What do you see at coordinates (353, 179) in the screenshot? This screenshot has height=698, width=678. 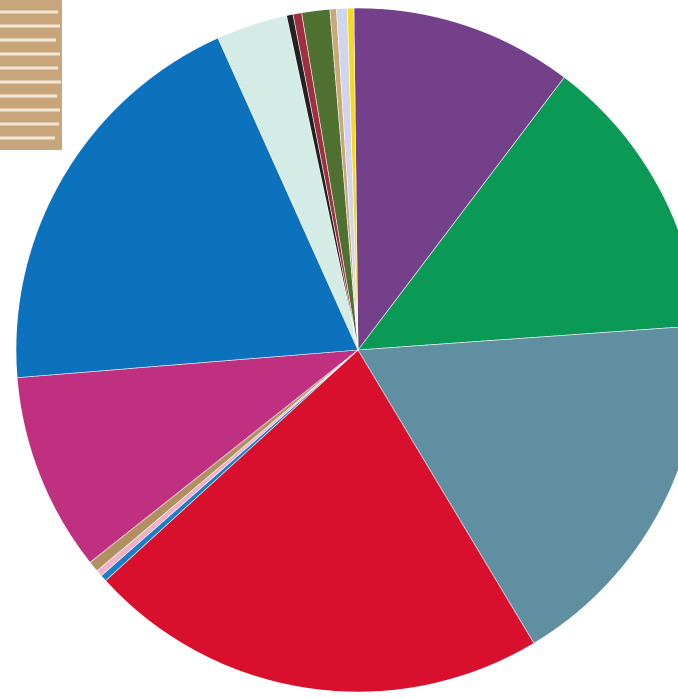 I see `pie-slice` at bounding box center [353, 179].